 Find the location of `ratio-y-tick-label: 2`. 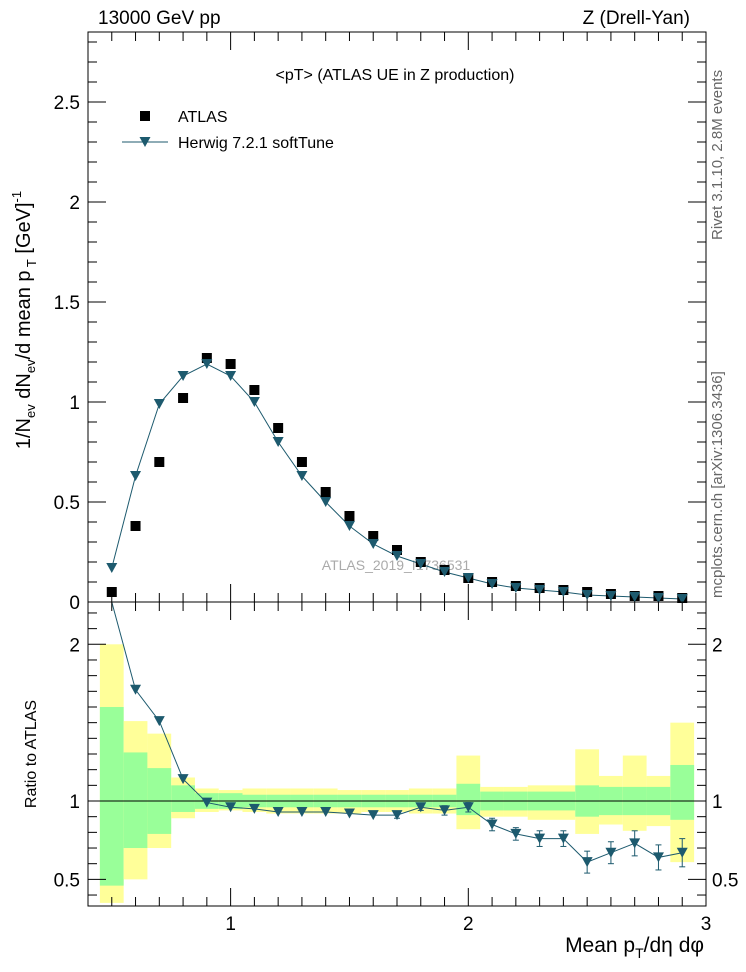

ratio-y-tick-label: 2 is located at coordinates (74, 645).